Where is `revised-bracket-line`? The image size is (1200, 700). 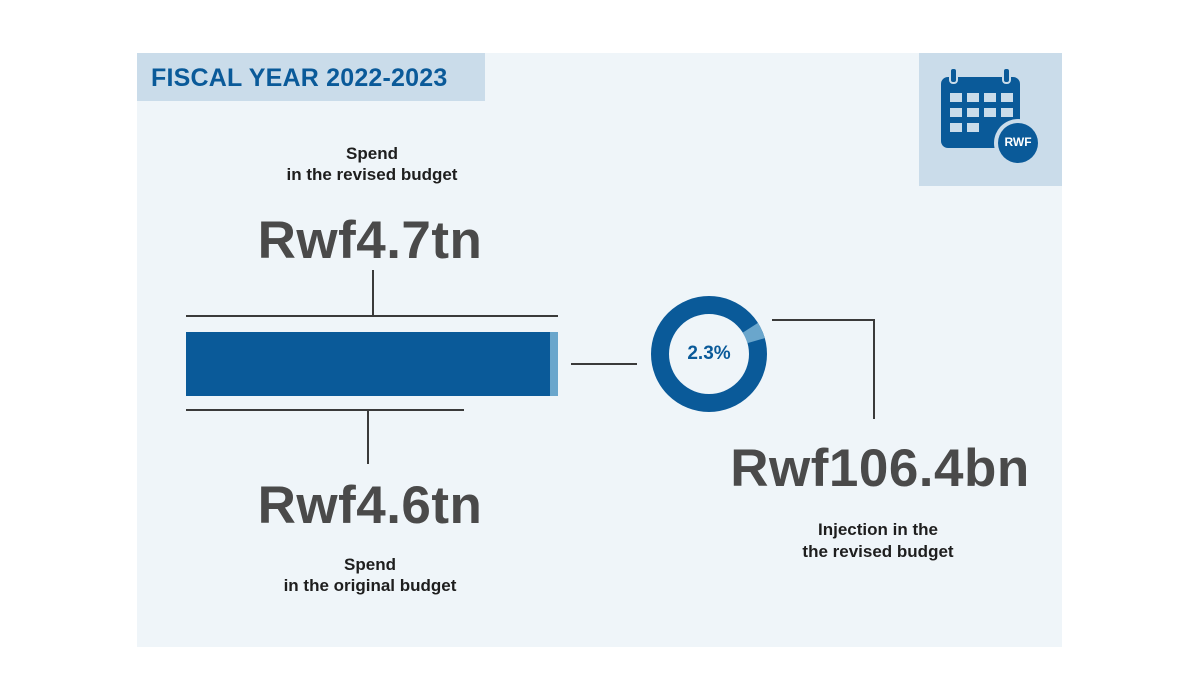 revised-bracket-line is located at coordinates (372, 316).